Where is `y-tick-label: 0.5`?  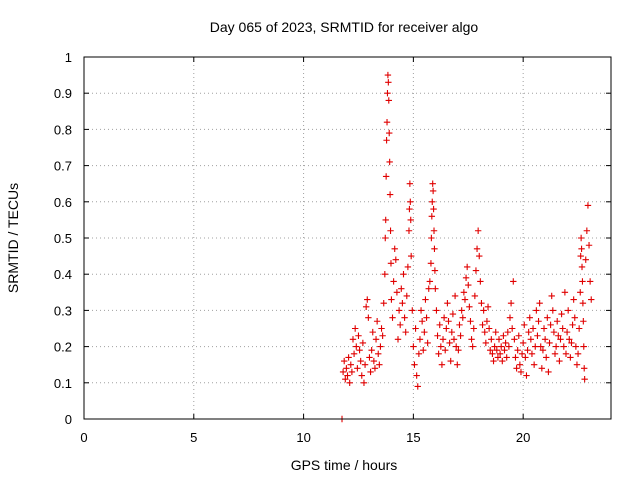 y-tick-label: 0.5 is located at coordinates (63, 238).